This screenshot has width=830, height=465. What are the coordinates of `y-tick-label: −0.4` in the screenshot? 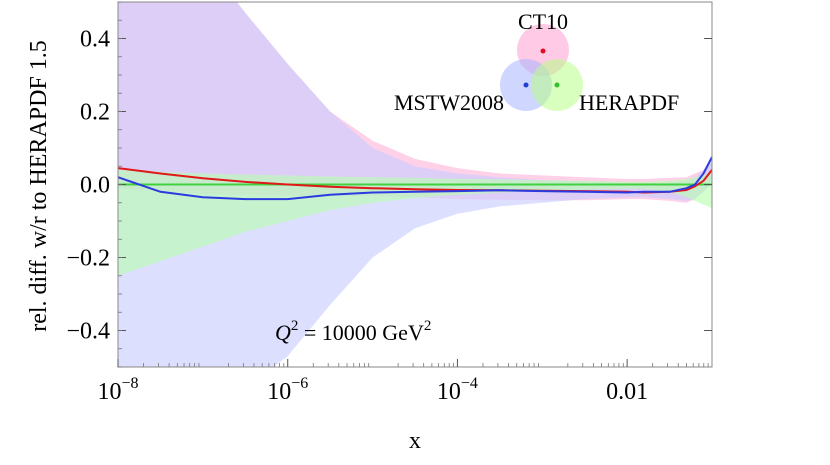 It's located at (88, 332).